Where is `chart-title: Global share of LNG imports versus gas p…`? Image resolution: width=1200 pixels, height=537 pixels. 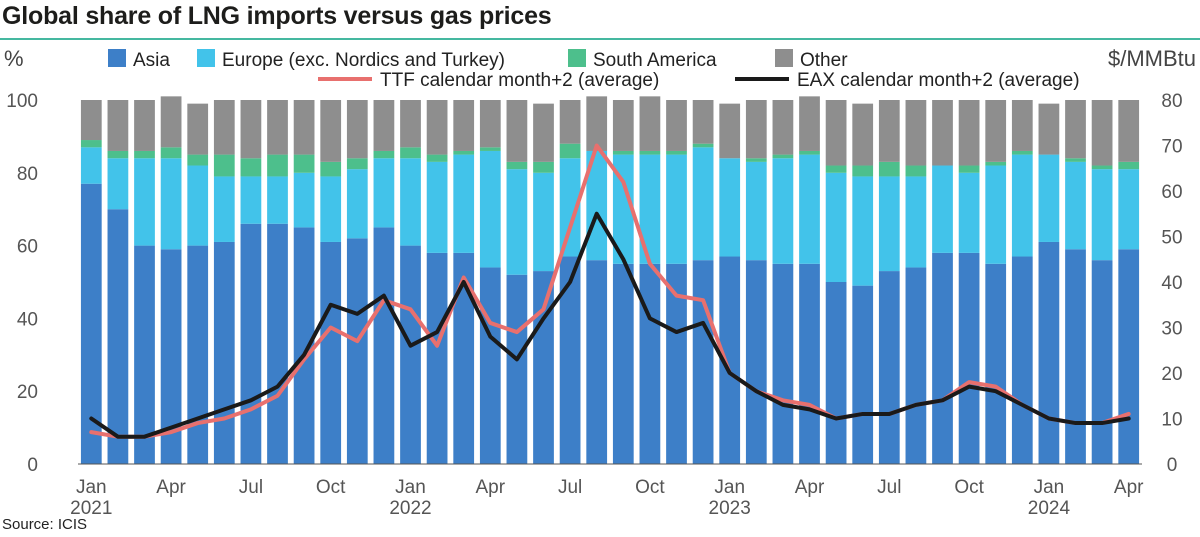 chart-title: Global share of LNG imports versus gas p… is located at coordinates (277, 16).